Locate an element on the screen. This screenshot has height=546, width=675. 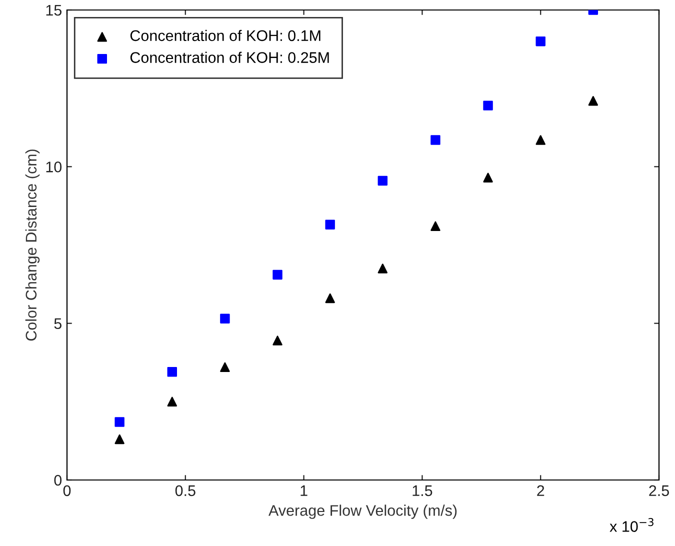
x-tick-label: 2.5 is located at coordinates (659, 490).